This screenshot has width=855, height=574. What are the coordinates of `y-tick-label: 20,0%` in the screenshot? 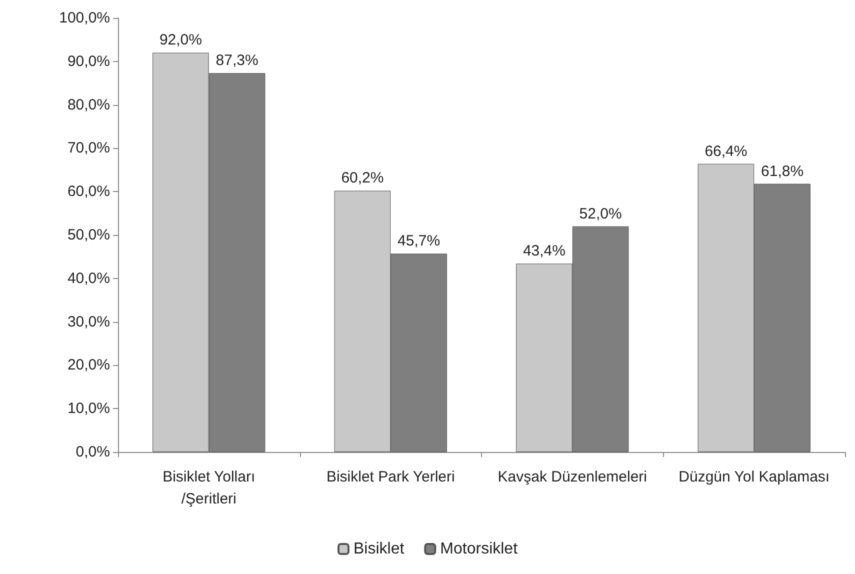 It's located at (88, 365).